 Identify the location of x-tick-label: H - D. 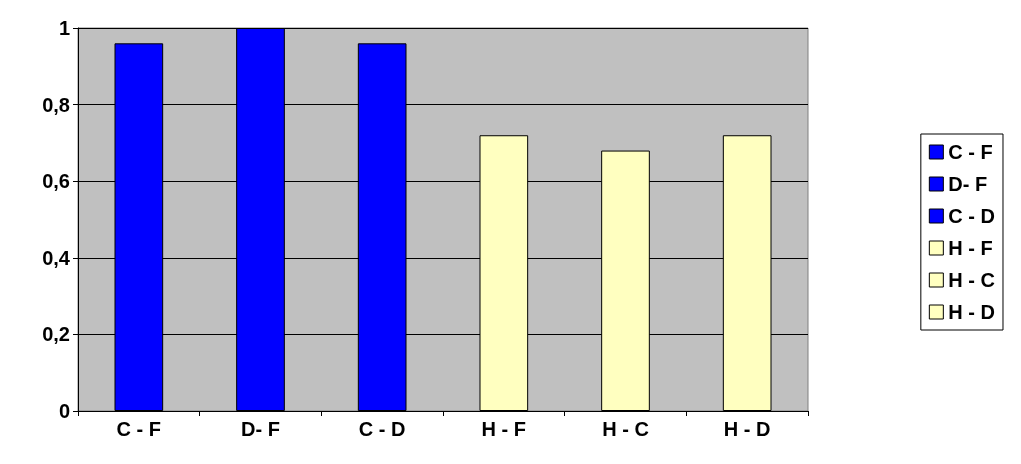
(747, 429).